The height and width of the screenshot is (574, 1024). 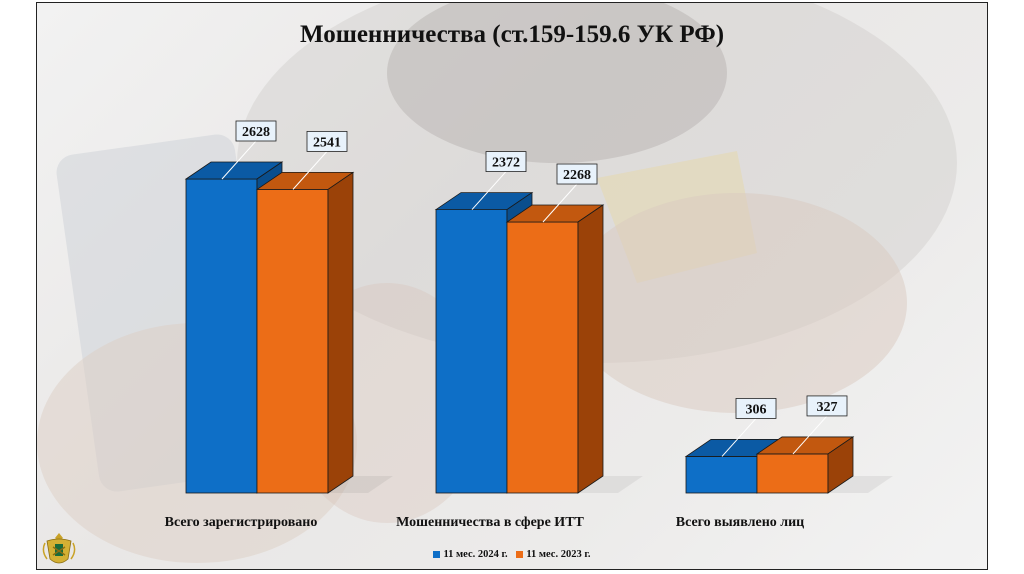 I want to click on legend-item-2024: 11 мес. 2024 г., so click(x=470, y=554).